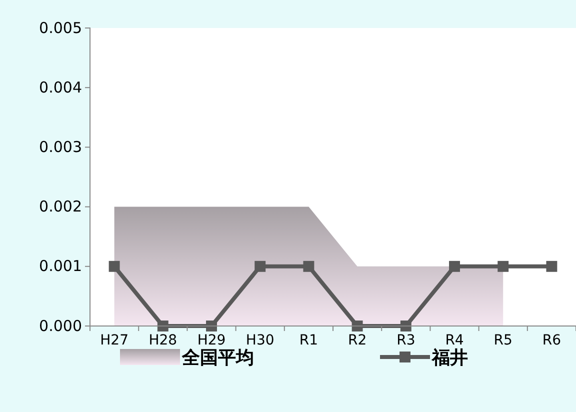 This screenshot has width=576, height=412. Describe the element at coordinates (60, 266) in the screenshot. I see `y-tick-label: 0.001` at that location.